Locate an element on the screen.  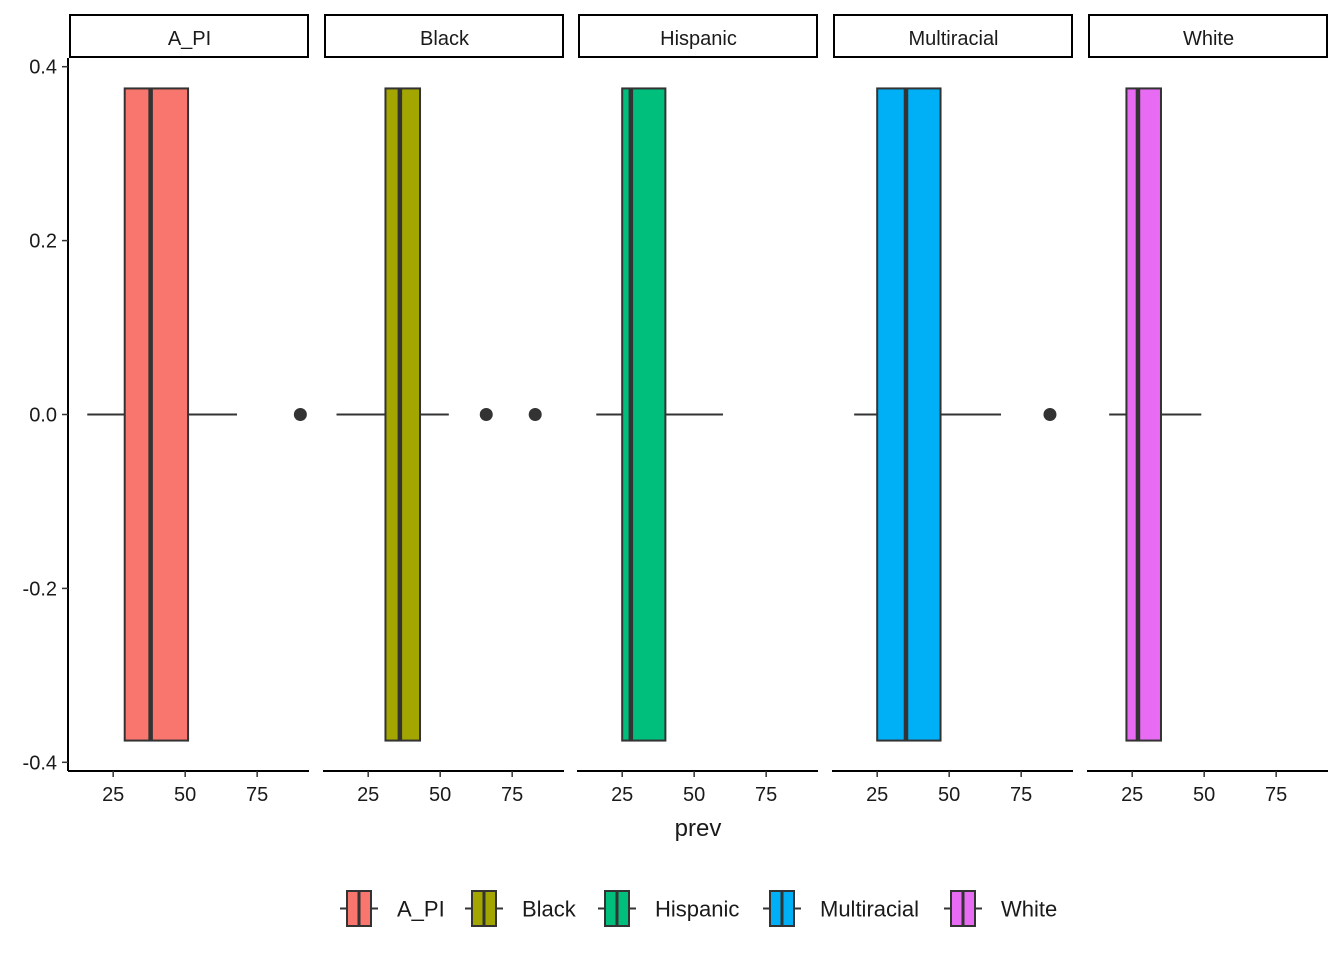
y-tick-label: -0.2 is located at coordinates (40, 589).